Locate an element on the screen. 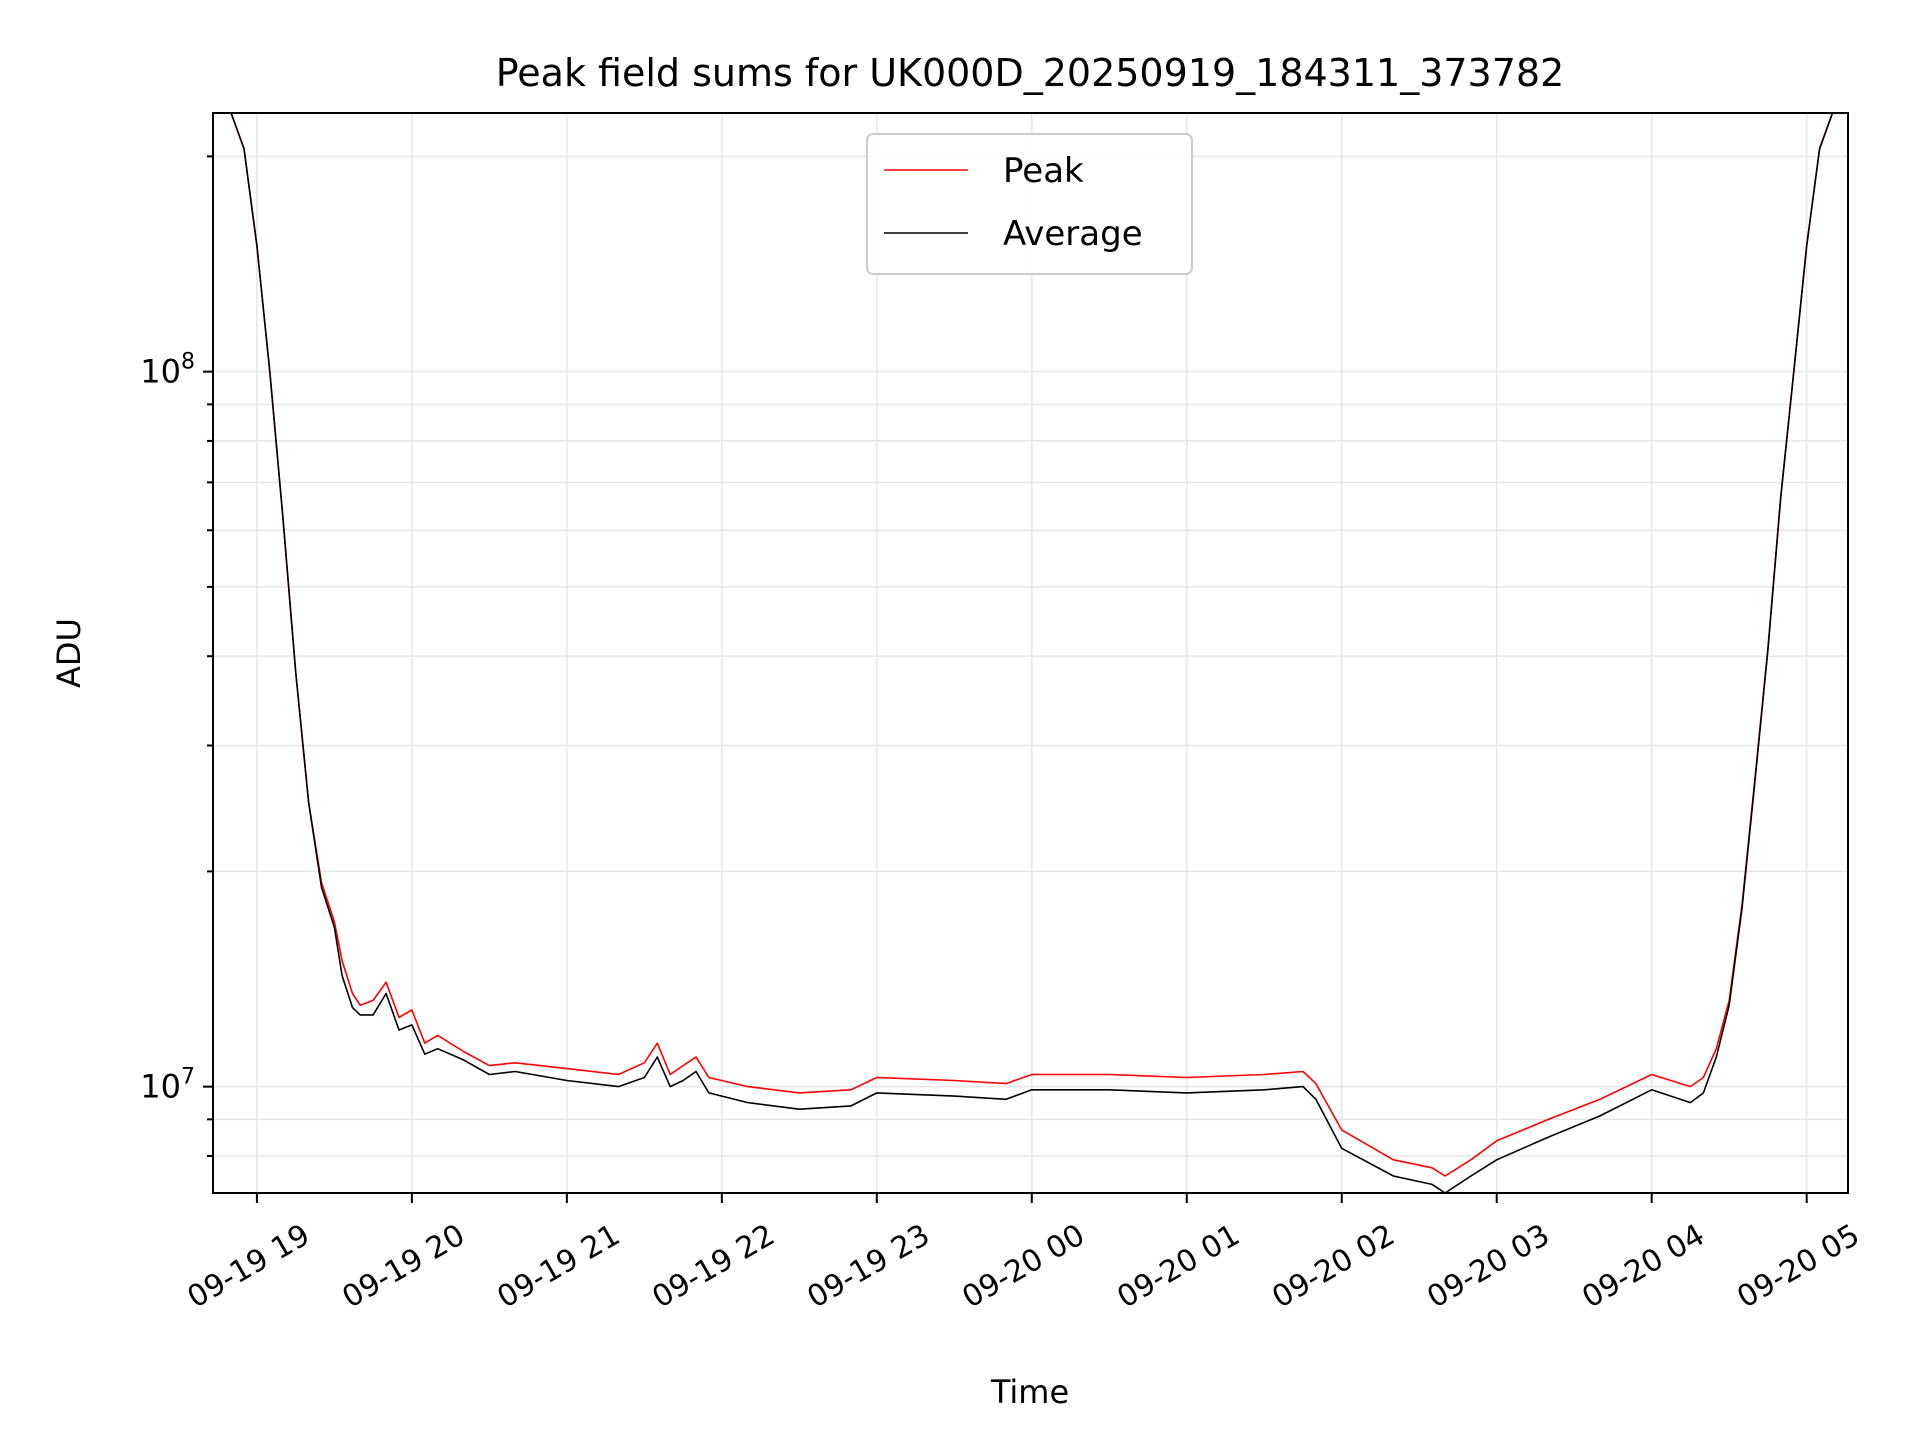 This screenshot has width=1920, height=1440. legend-box is located at coordinates (1029, 204).